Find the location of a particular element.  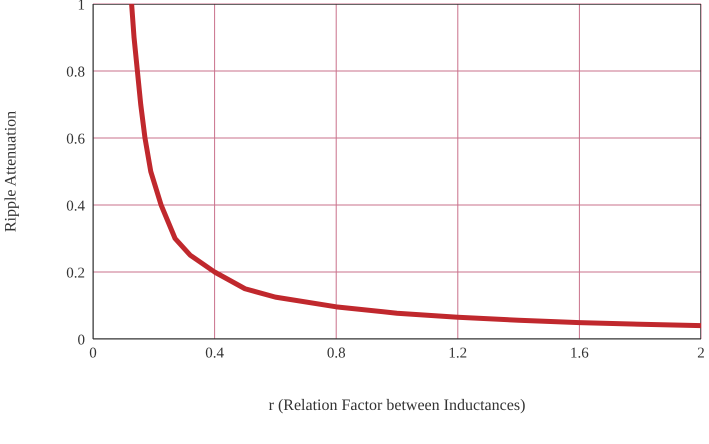

x-tick-label: 2 is located at coordinates (701, 354).